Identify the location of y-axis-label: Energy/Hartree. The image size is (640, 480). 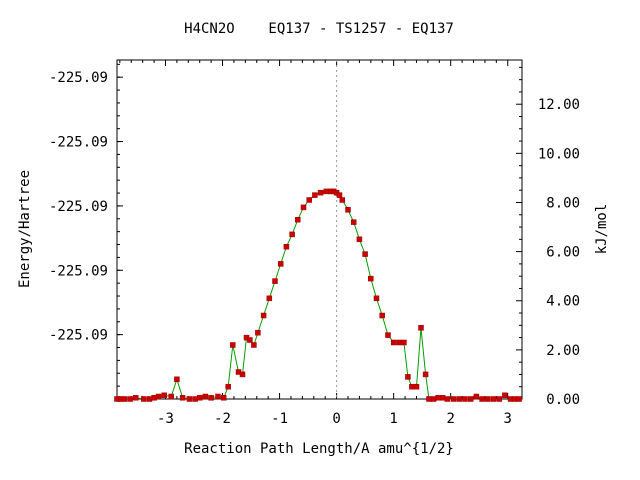
(25, 229).